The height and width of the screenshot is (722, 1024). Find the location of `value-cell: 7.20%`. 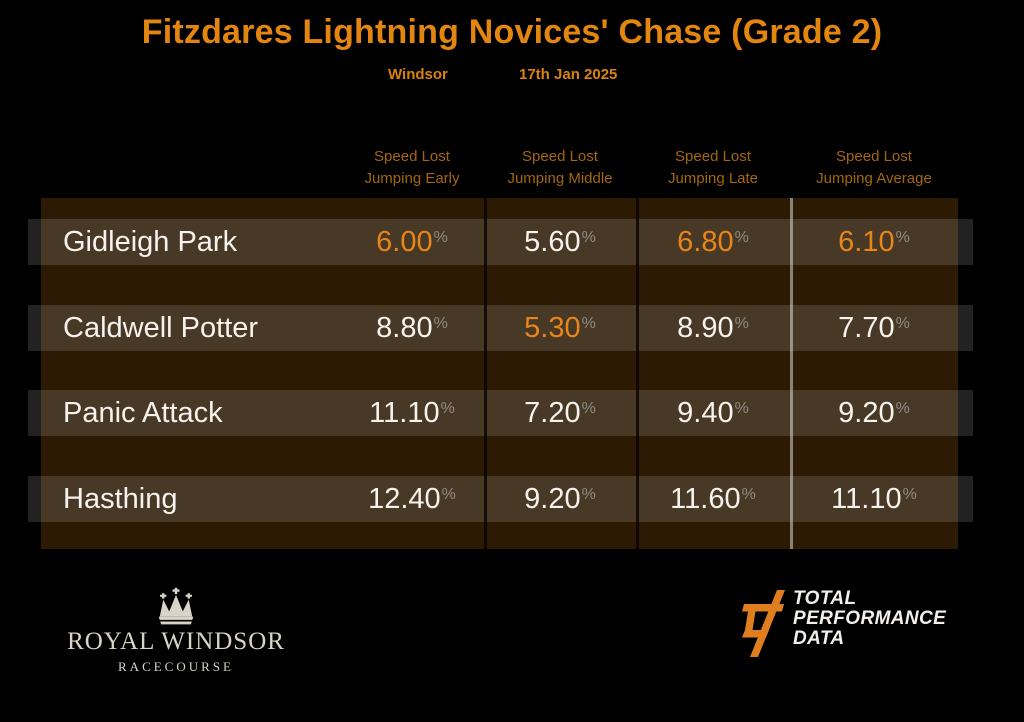

value-cell: 7.20% is located at coordinates (560, 413).